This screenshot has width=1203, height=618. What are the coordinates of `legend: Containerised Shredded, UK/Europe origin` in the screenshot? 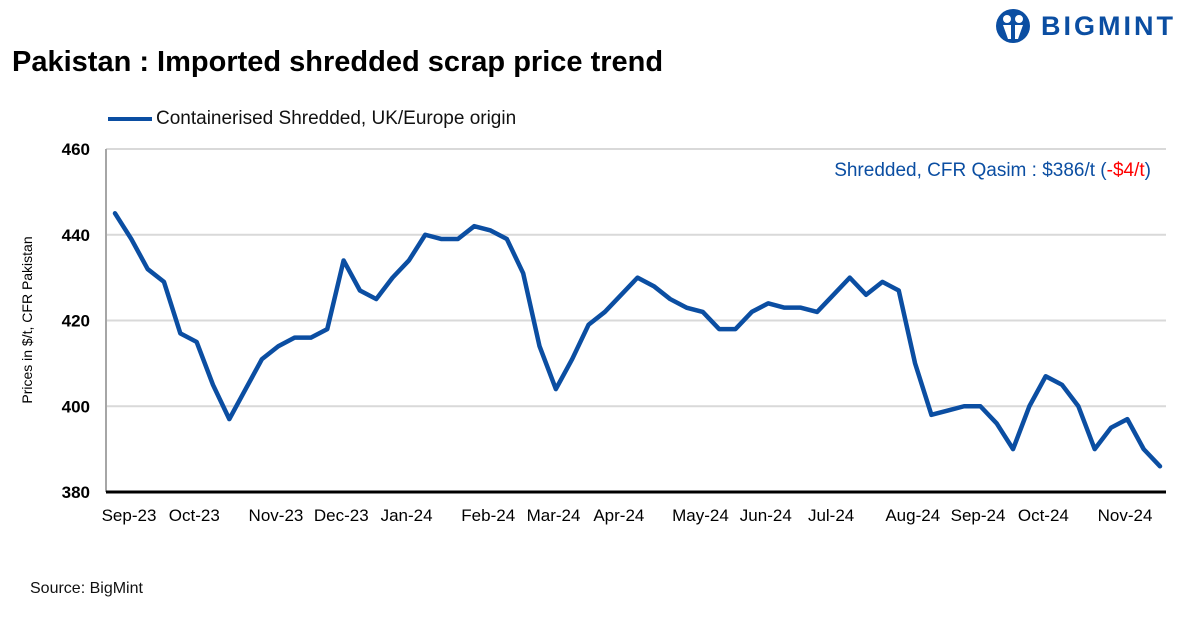 It's located at (312, 119).